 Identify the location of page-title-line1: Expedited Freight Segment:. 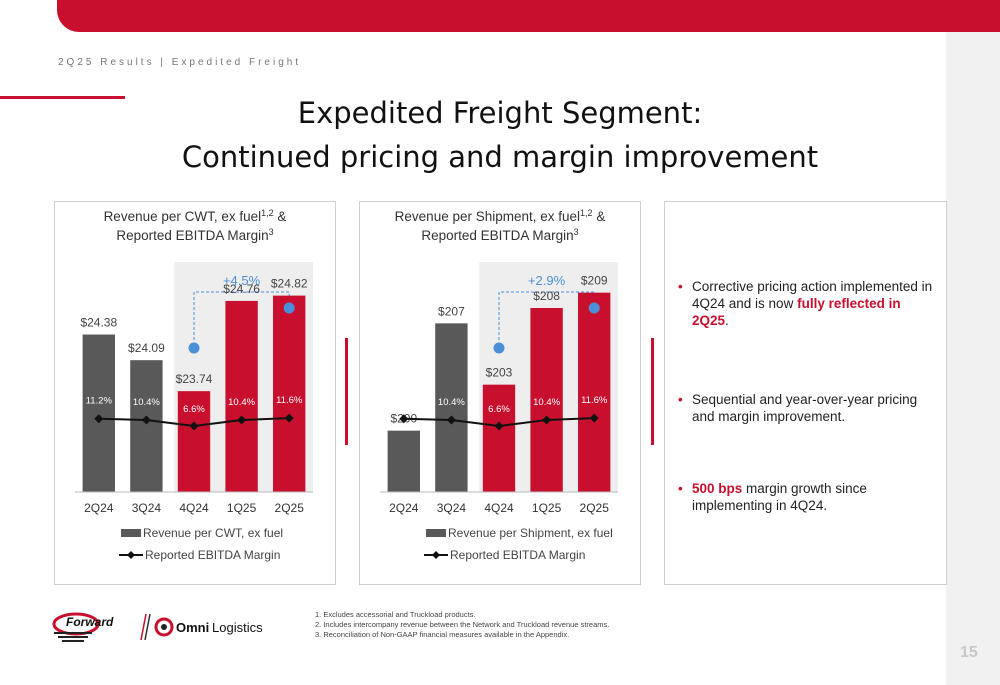
(500, 113).